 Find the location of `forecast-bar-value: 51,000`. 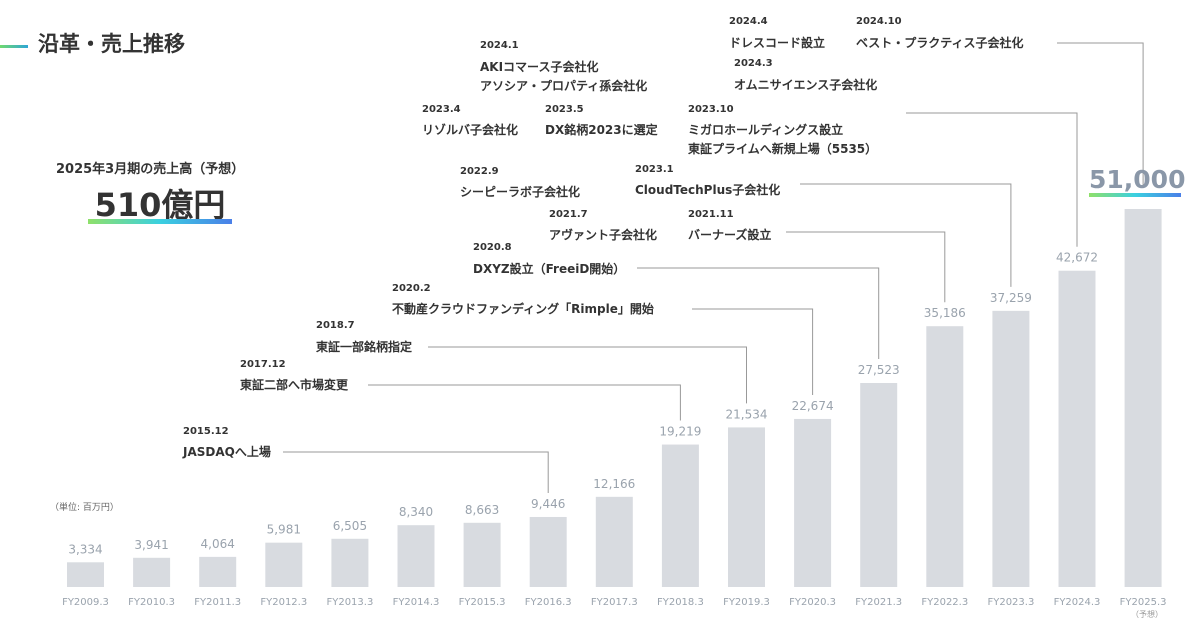

forecast-bar-value: 51,000 is located at coordinates (1137, 179).